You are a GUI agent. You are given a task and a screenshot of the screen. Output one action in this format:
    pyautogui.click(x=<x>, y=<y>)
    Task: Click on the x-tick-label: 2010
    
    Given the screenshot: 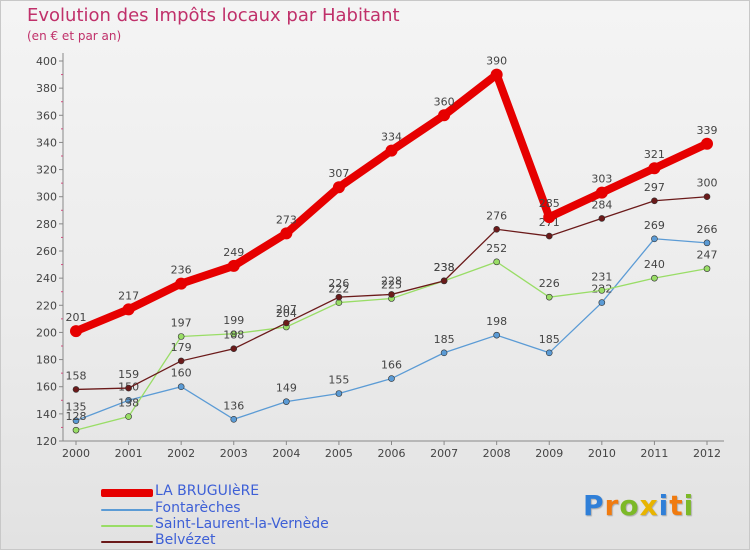 What is the action you would take?
    pyautogui.click(x=602, y=453)
    